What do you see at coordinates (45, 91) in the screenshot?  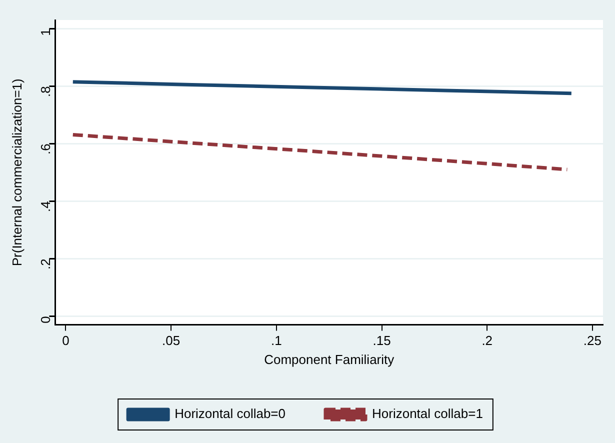 I see `y-tick-label: .8` at bounding box center [45, 91].